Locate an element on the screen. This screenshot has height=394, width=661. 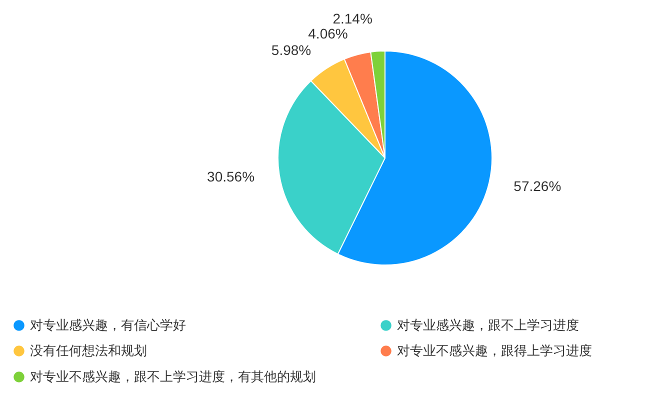
legend-label: 对专业不感兴趣，跟不上学习进度，有其他的规划 is located at coordinates (173, 376).